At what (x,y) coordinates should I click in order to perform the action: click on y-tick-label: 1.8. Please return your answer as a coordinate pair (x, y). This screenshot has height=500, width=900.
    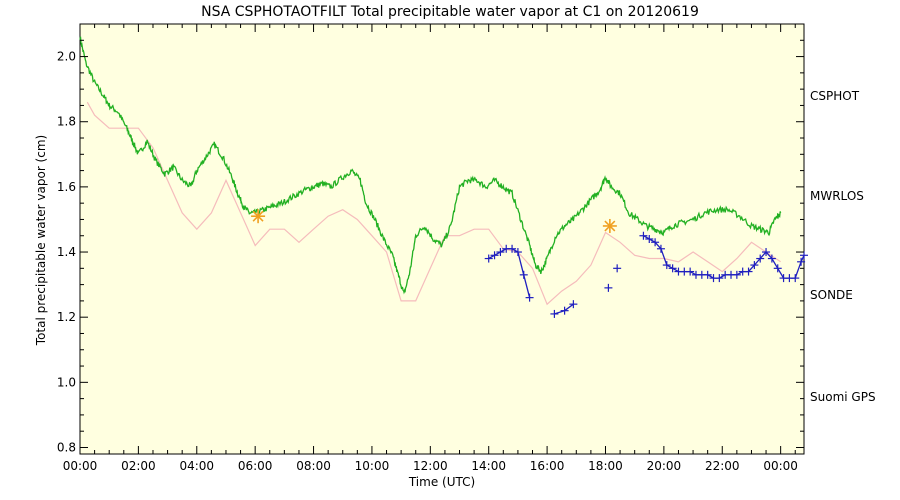
    Looking at the image, I should click on (66, 122).